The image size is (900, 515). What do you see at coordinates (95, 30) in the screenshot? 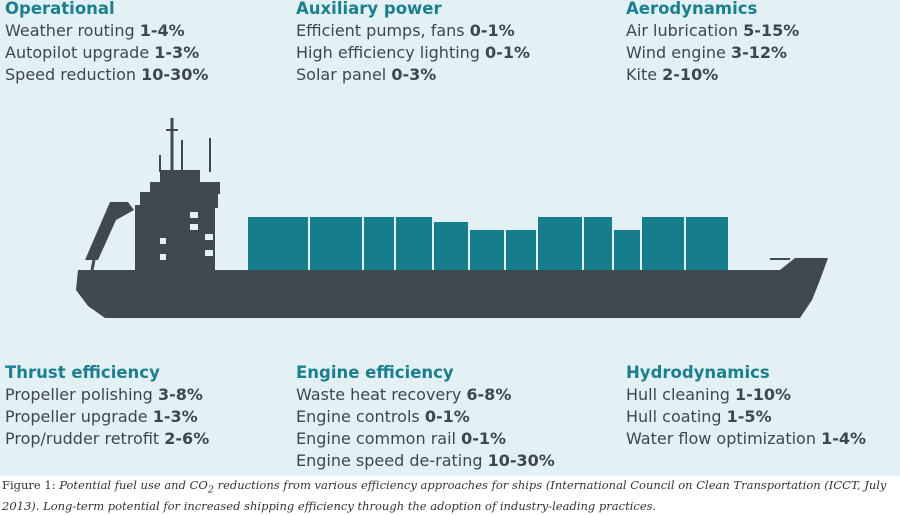
I see `measure-item: Weather routing 1-4%` at bounding box center [95, 30].